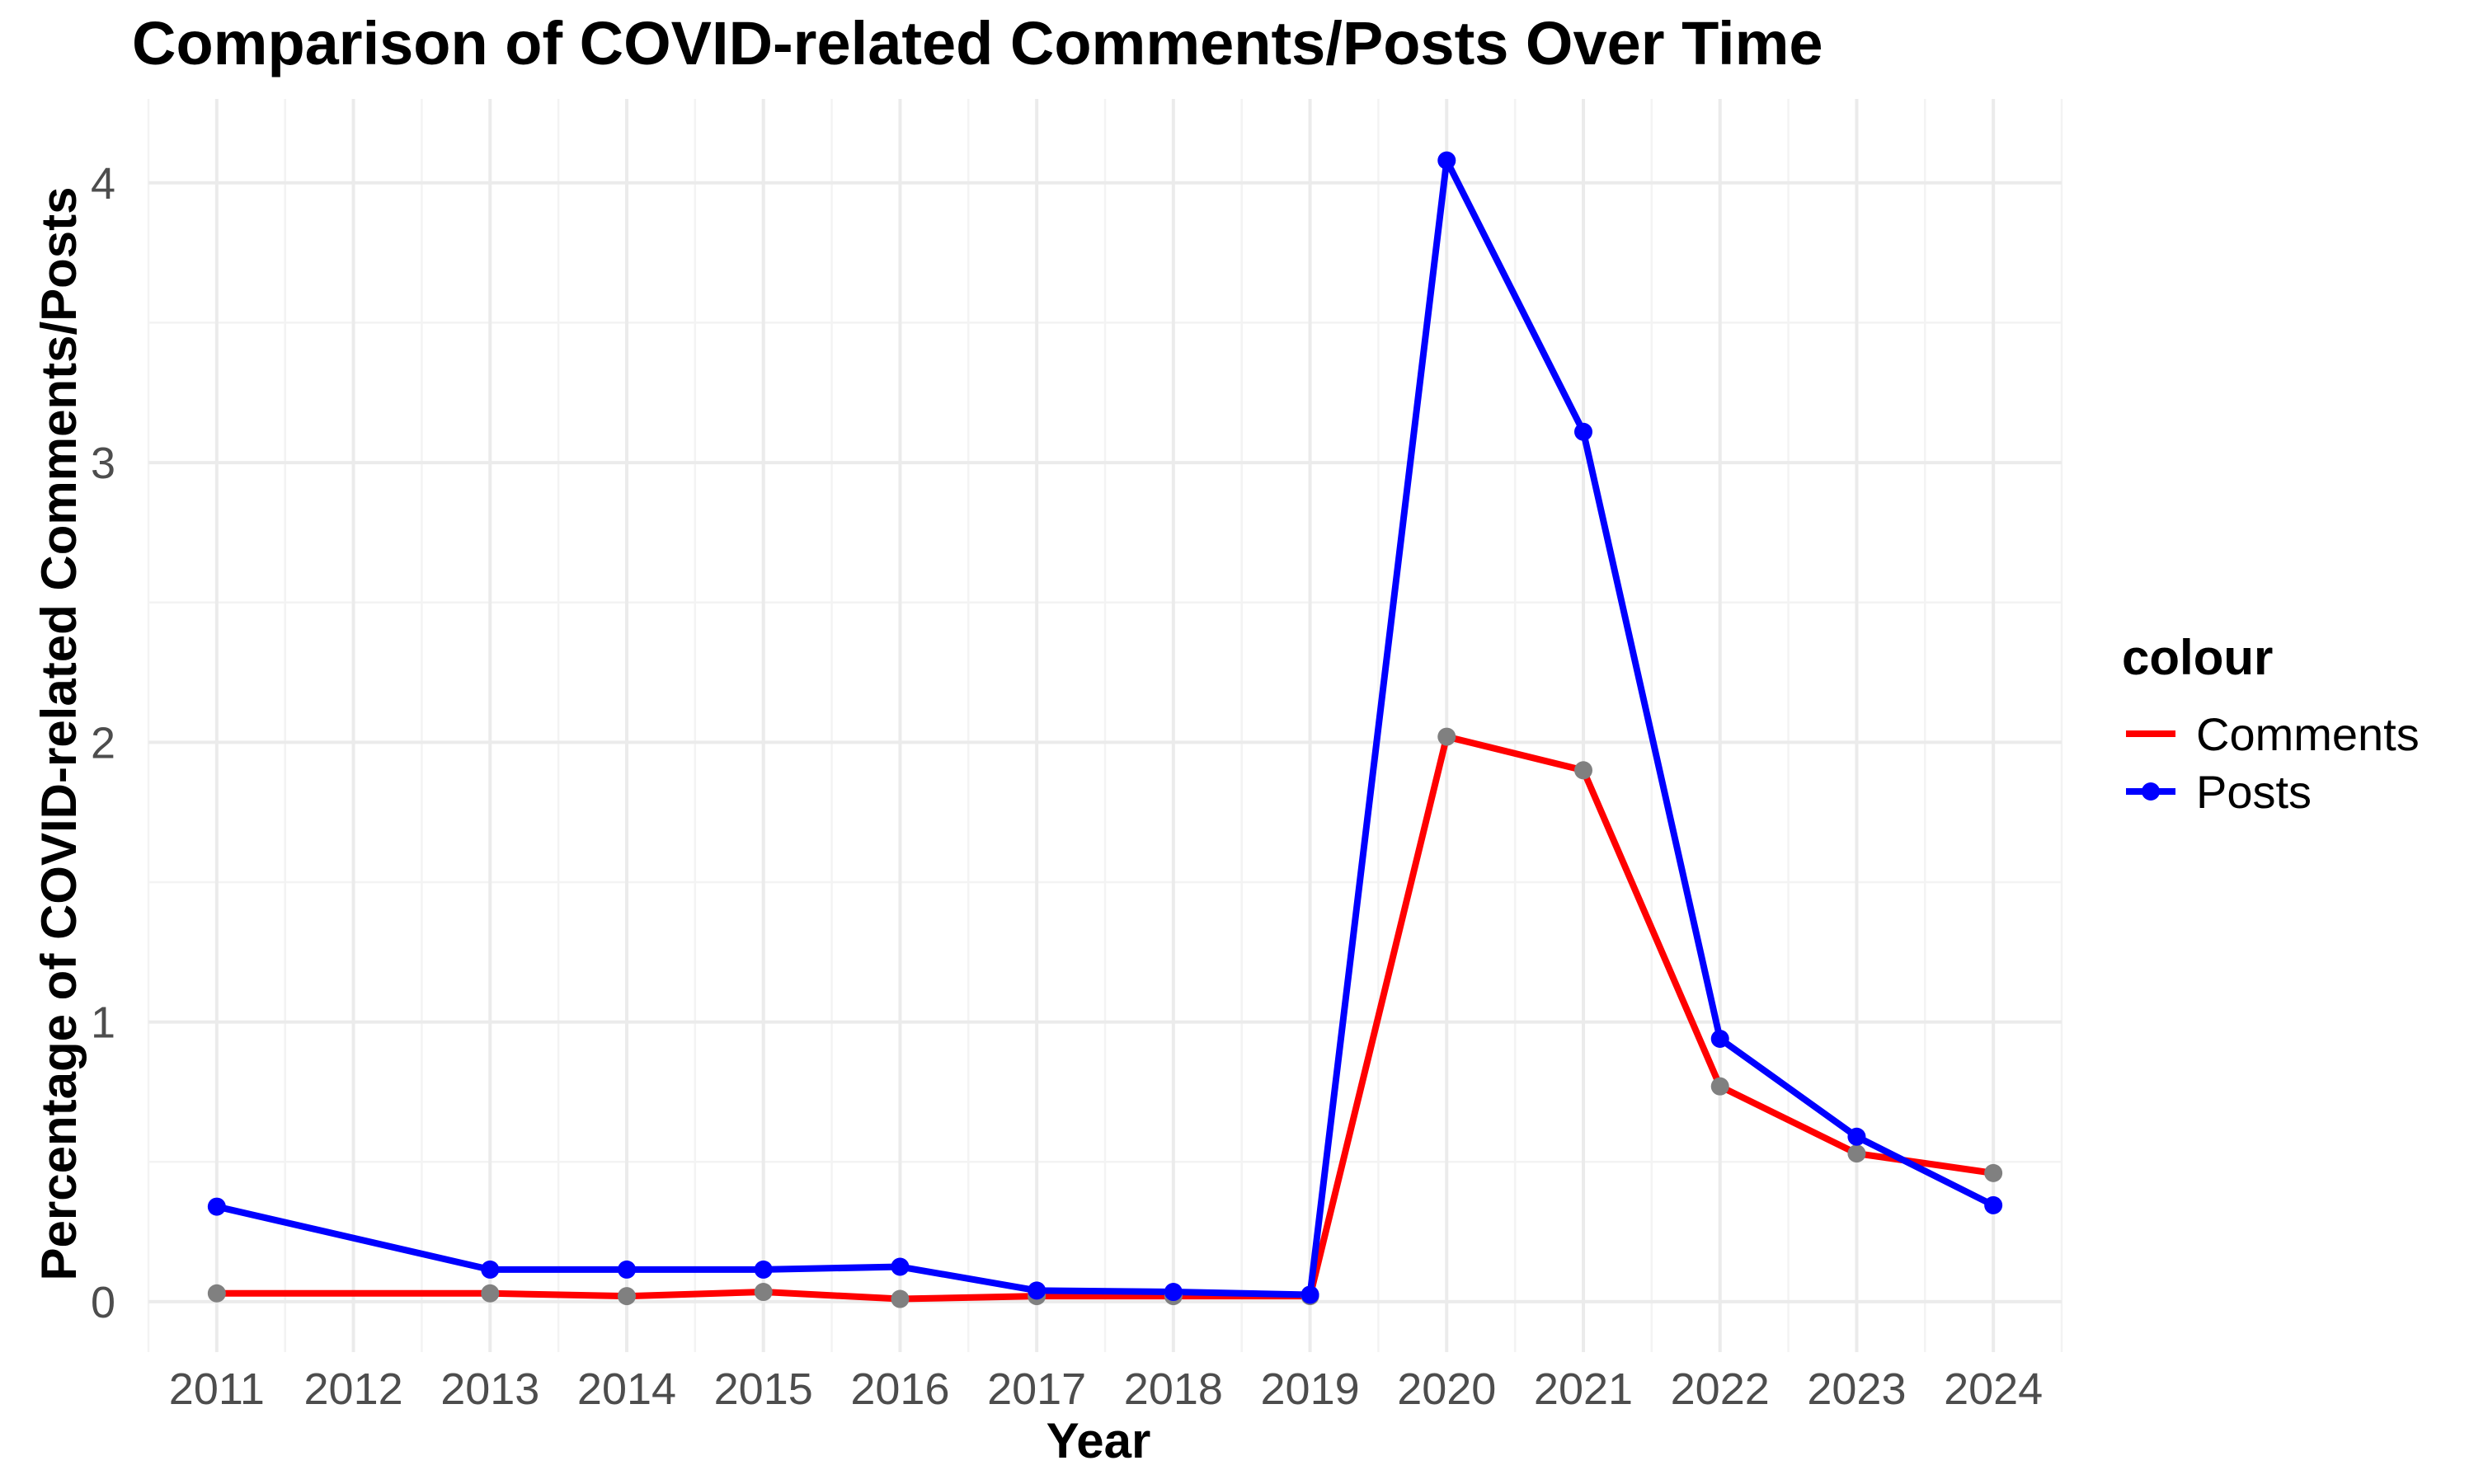 This screenshot has width=2474, height=1484. I want to click on y-tick-label: 2, so click(103, 743).